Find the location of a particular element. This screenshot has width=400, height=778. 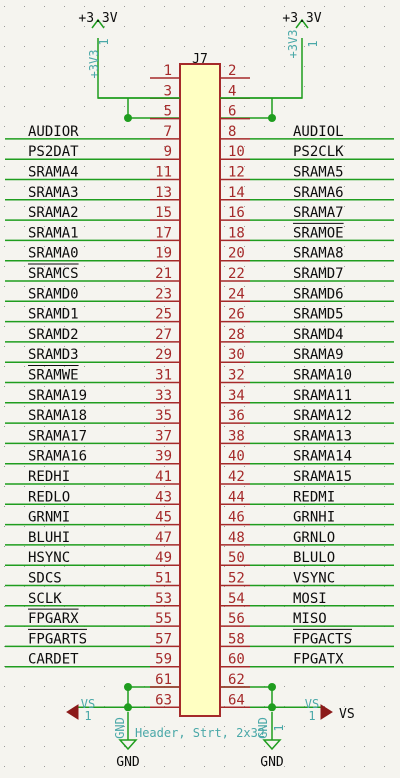

net-label: SDCS is located at coordinates (45, 579).